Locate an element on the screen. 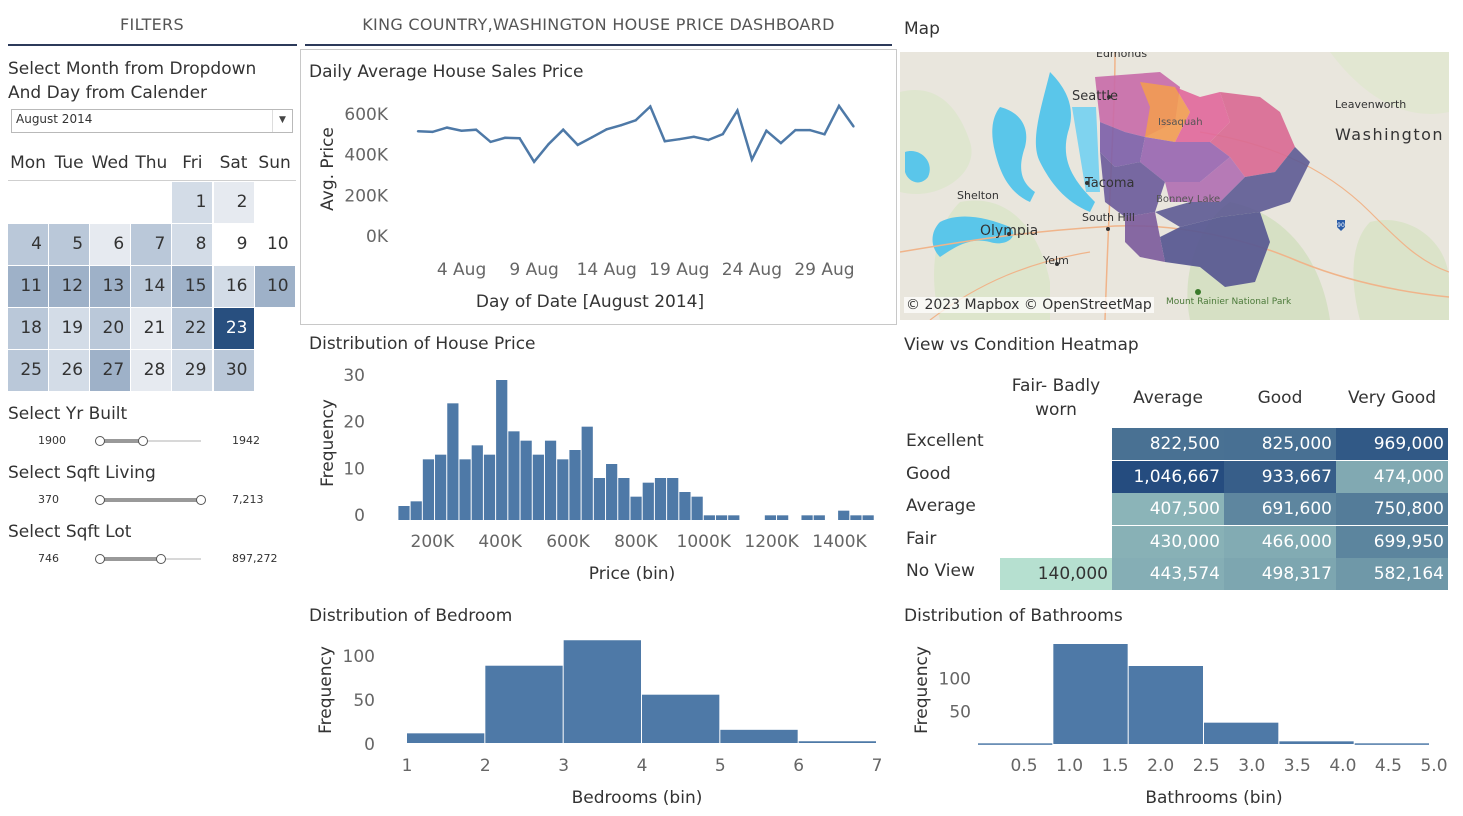 This screenshot has height=816, width=1463. x-tick-label: 1.0 is located at coordinates (1069, 766).